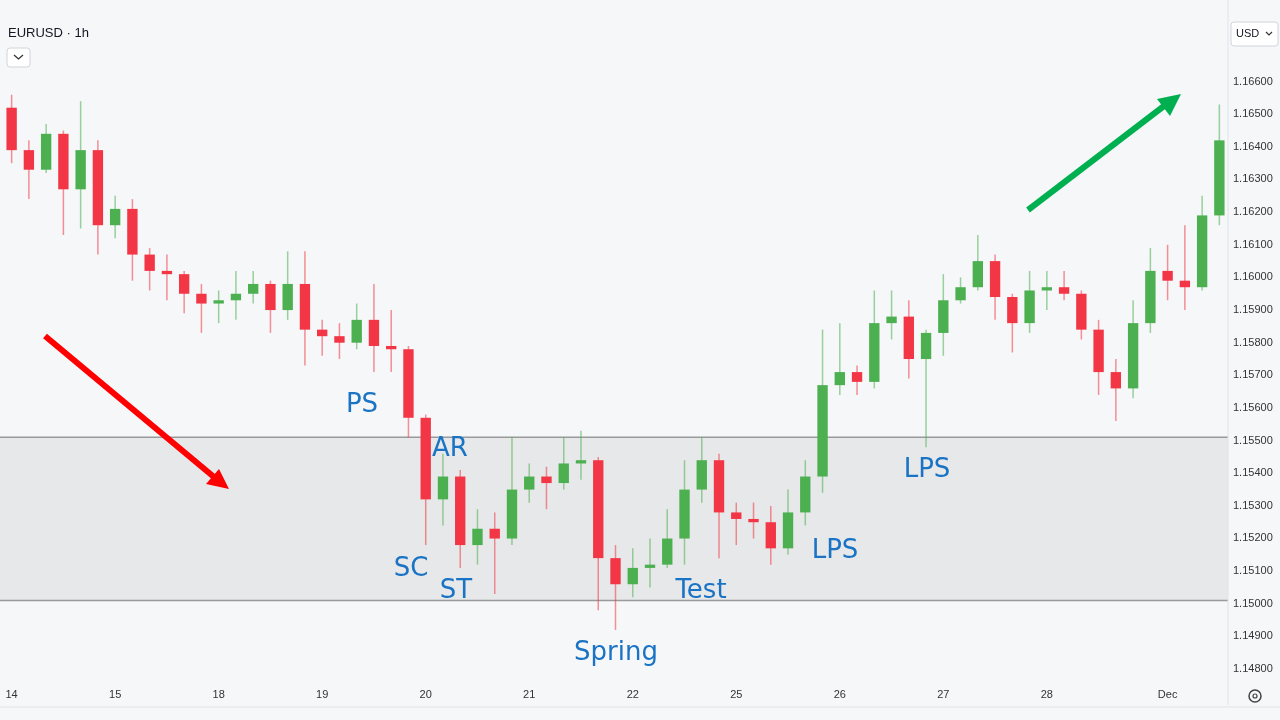 Image resolution: width=1280 pixels, height=720 pixels. What do you see at coordinates (1253, 439) in the screenshot?
I see `y-tick-label: 1.15500` at bounding box center [1253, 439].